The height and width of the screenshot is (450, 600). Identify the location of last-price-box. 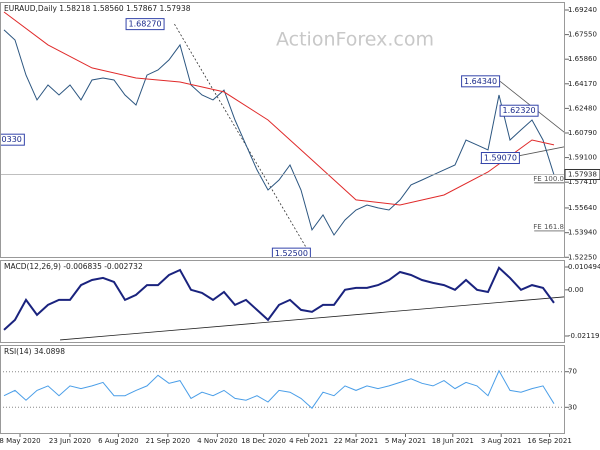
(582, 174).